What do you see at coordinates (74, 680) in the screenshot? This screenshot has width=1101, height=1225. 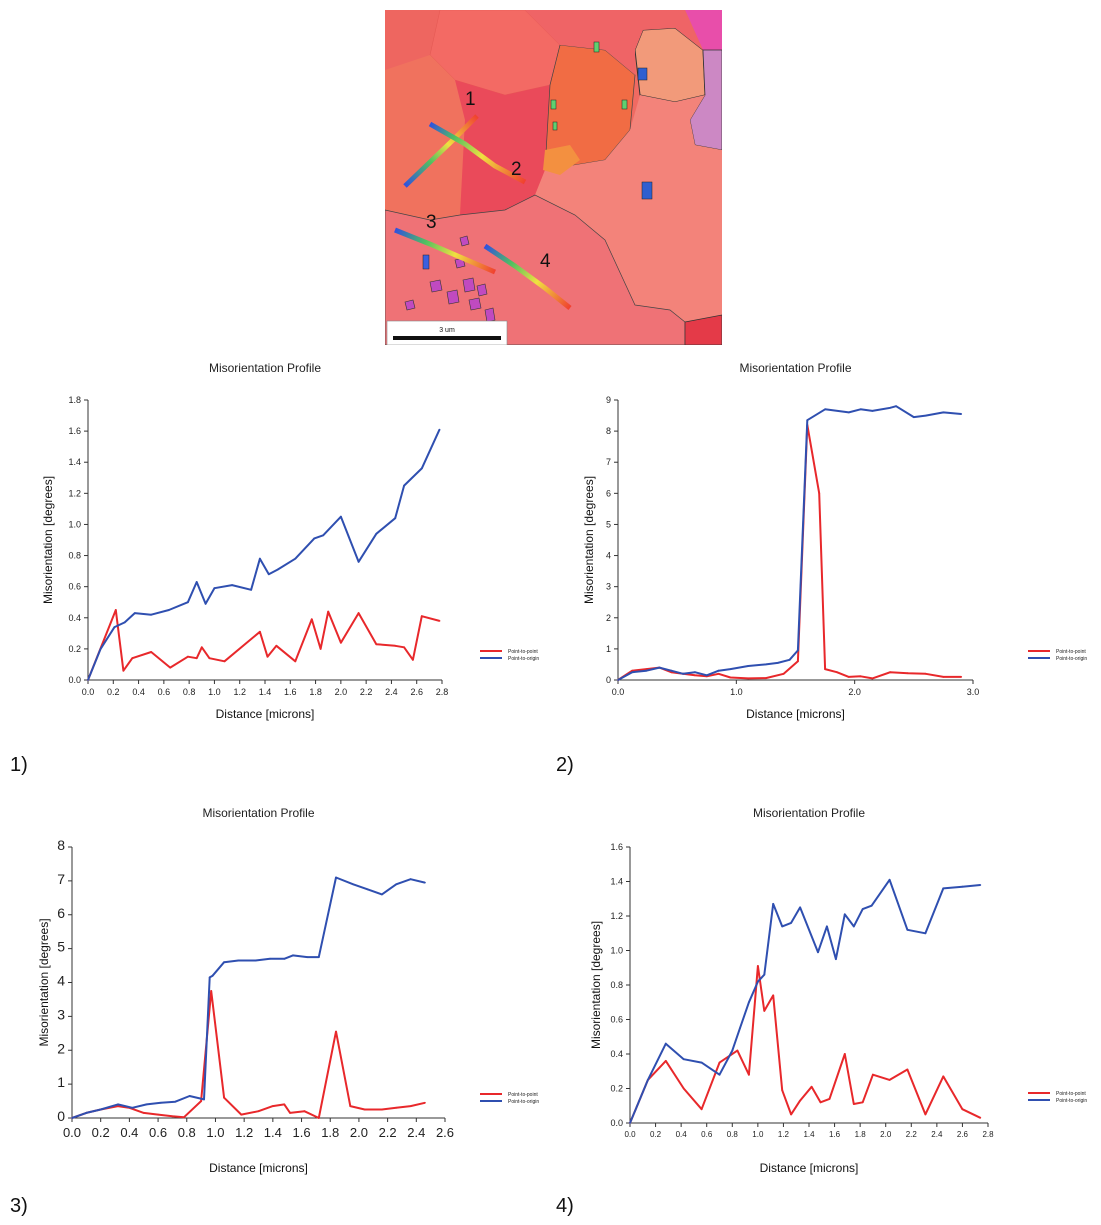 I see `y-tick-label: 0.0` at bounding box center [74, 680].